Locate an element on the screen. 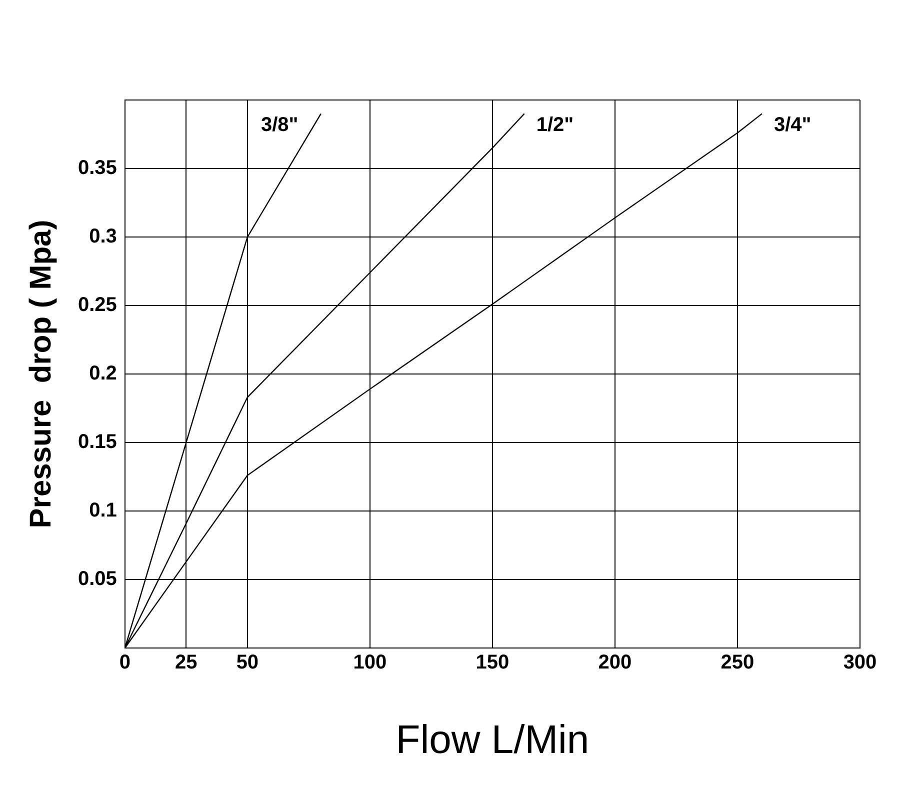  x-tick-label: 250 is located at coordinates (737, 663).